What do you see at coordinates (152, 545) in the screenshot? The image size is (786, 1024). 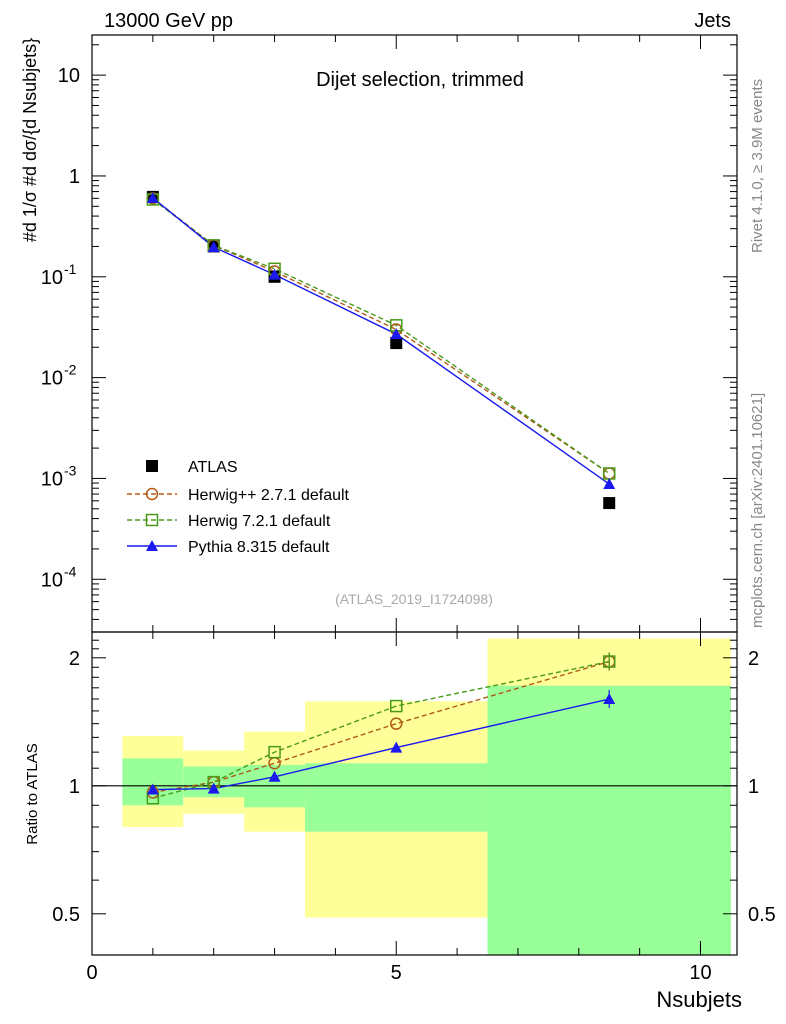 I see `legend-pythia-8-315-default-marker` at bounding box center [152, 545].